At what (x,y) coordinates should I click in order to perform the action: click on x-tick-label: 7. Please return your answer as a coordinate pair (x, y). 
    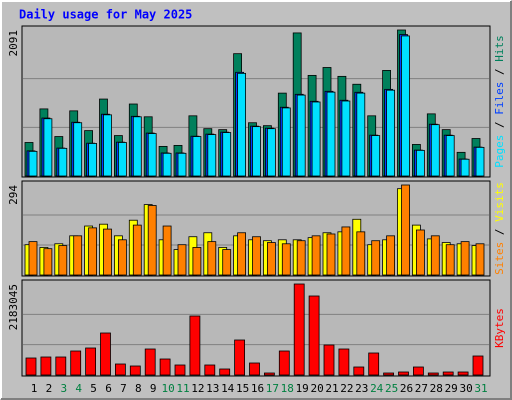
    Looking at the image, I should click on (123, 388).